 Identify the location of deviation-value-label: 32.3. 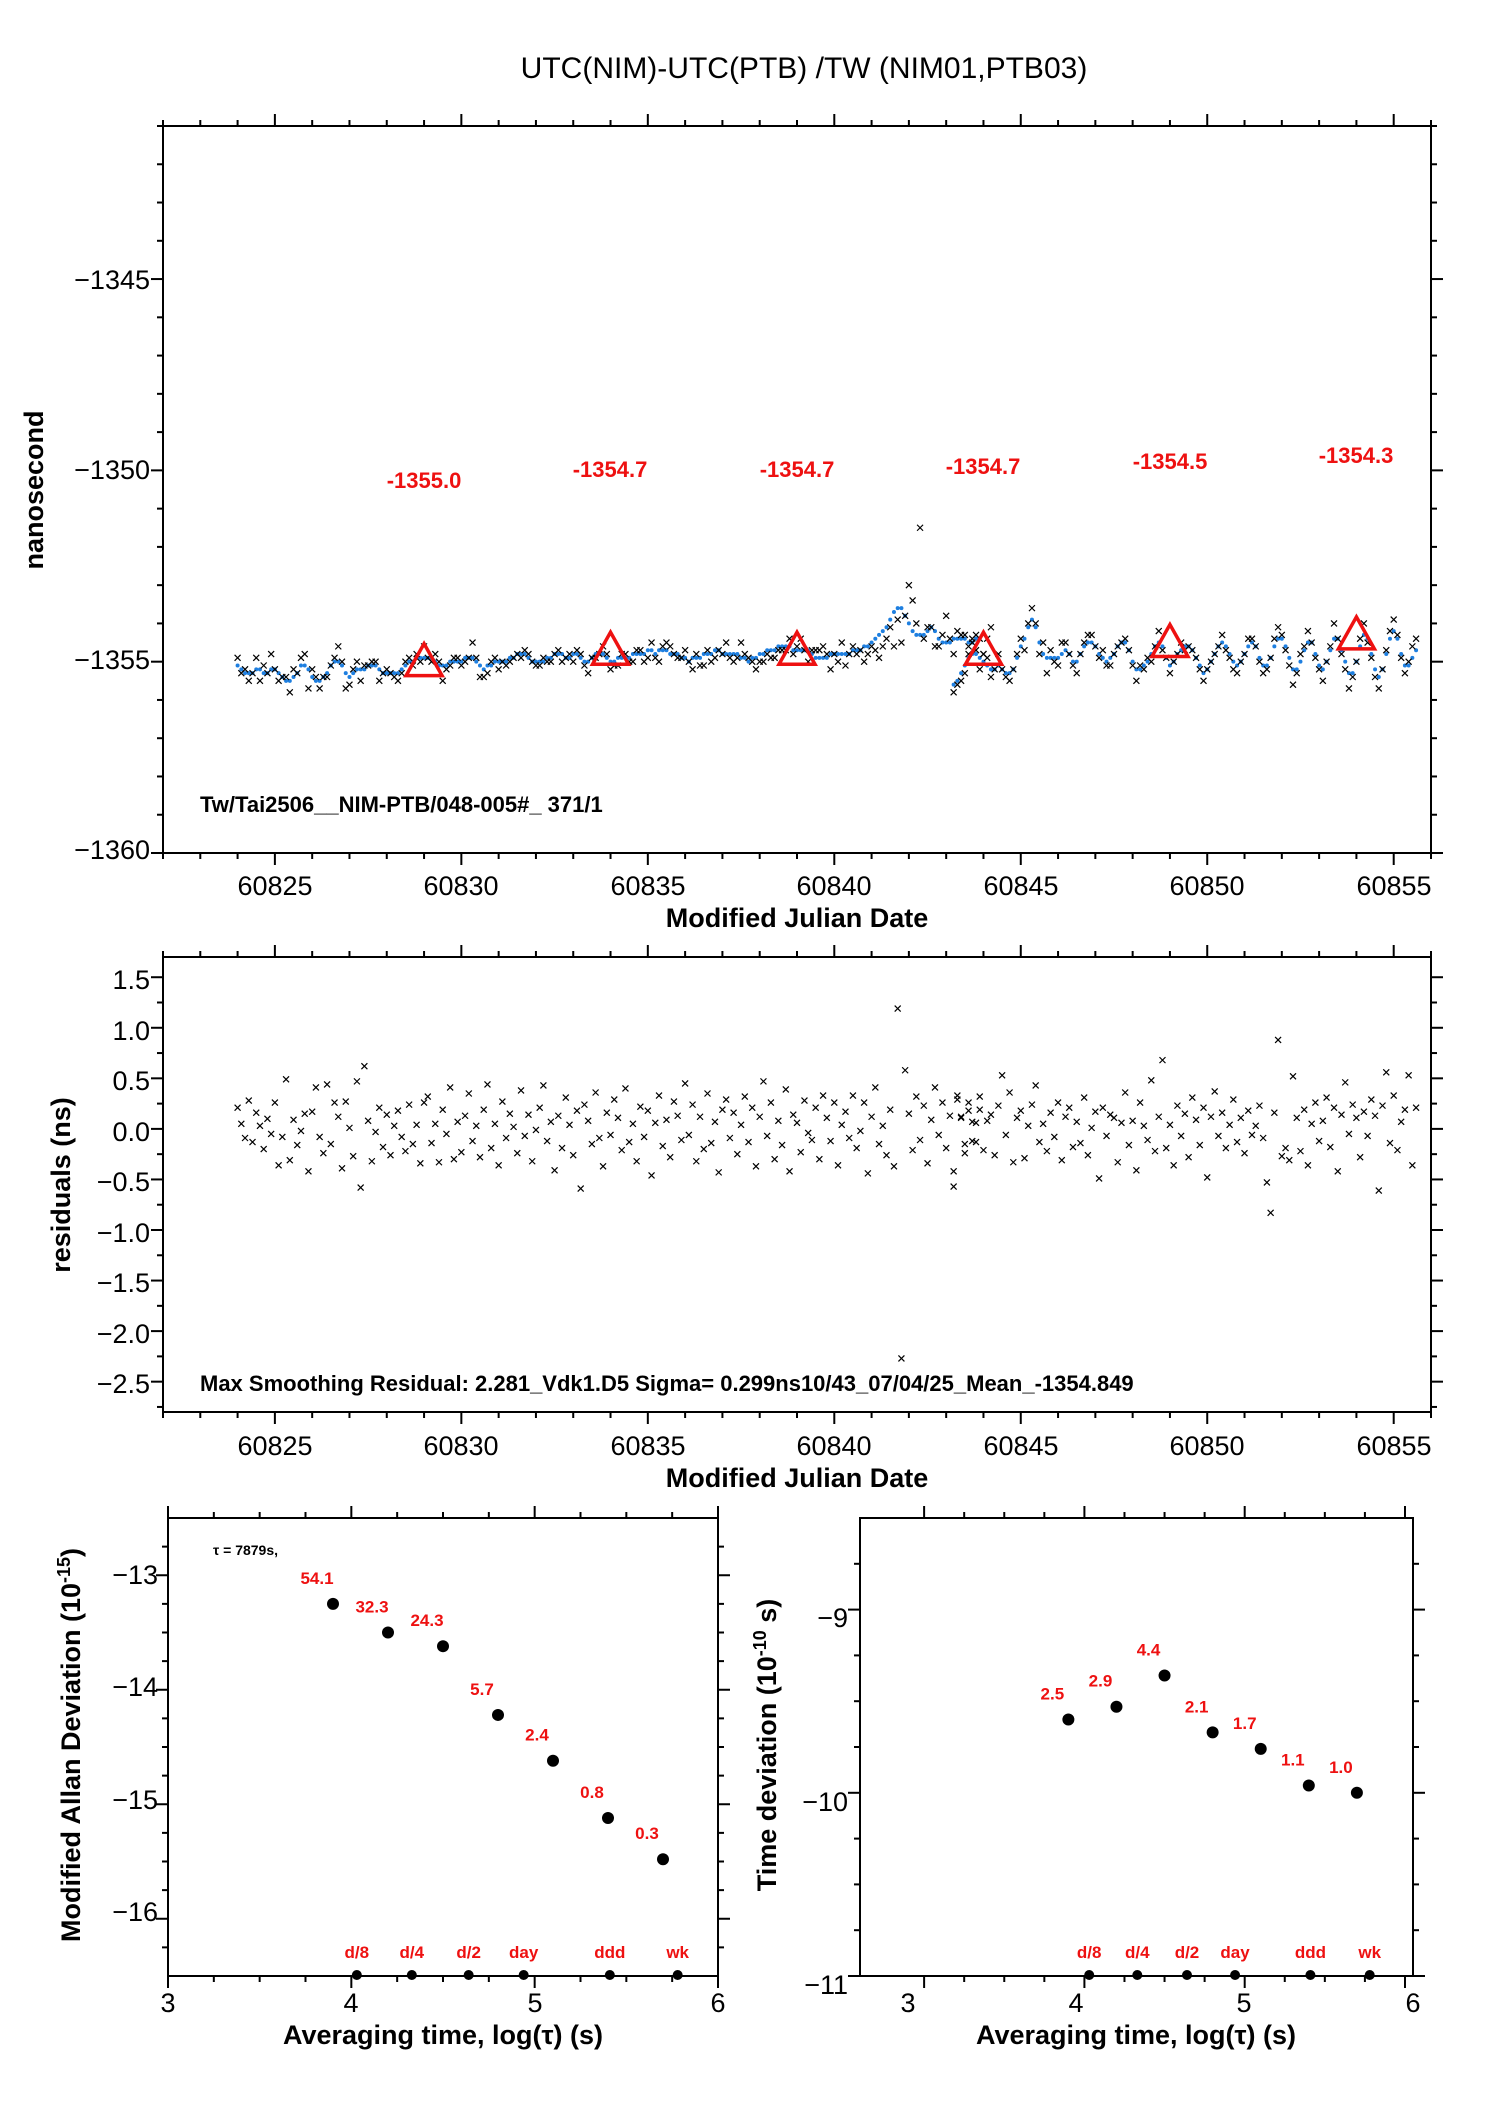
(371, 1607).